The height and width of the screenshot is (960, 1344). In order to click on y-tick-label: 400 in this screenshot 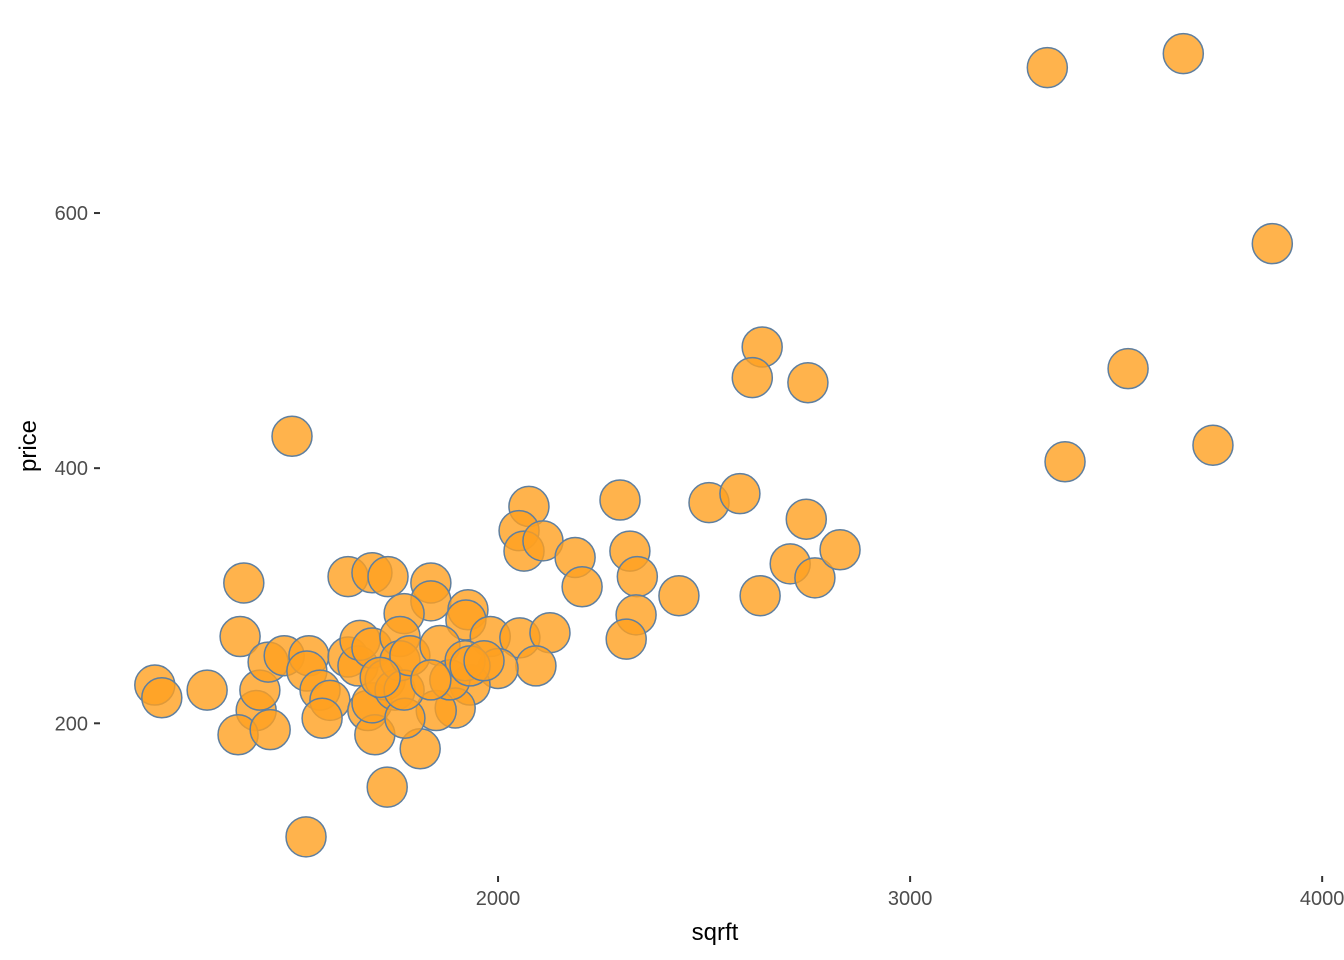, I will do `click(71, 469)`.